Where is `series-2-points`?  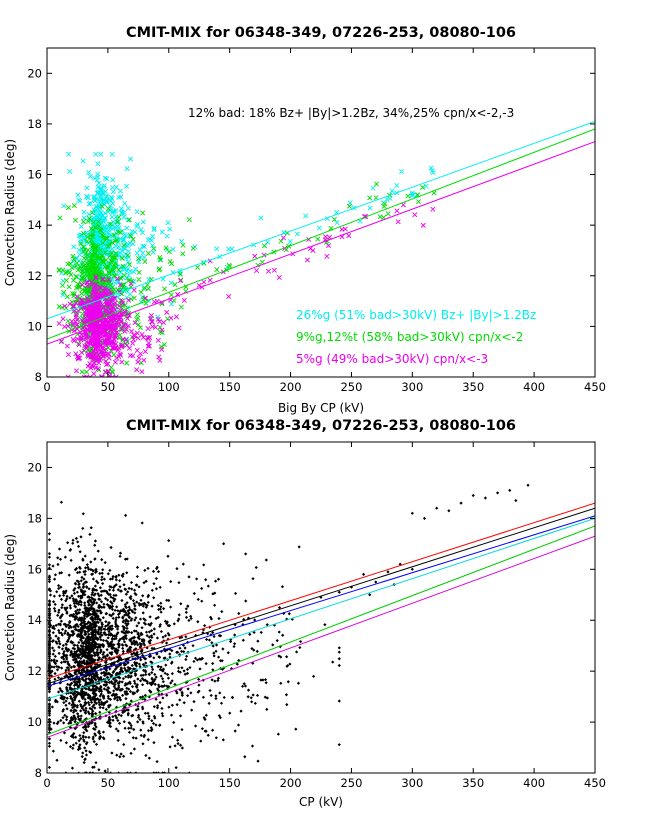 series-2-points is located at coordinates (246, 289).